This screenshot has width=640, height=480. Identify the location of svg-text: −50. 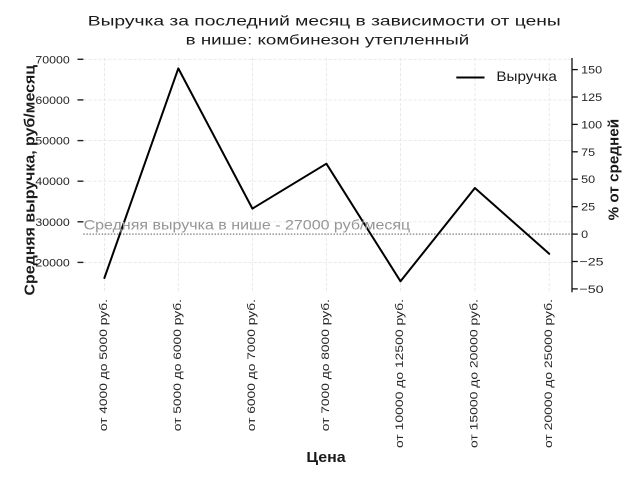
(591, 290).